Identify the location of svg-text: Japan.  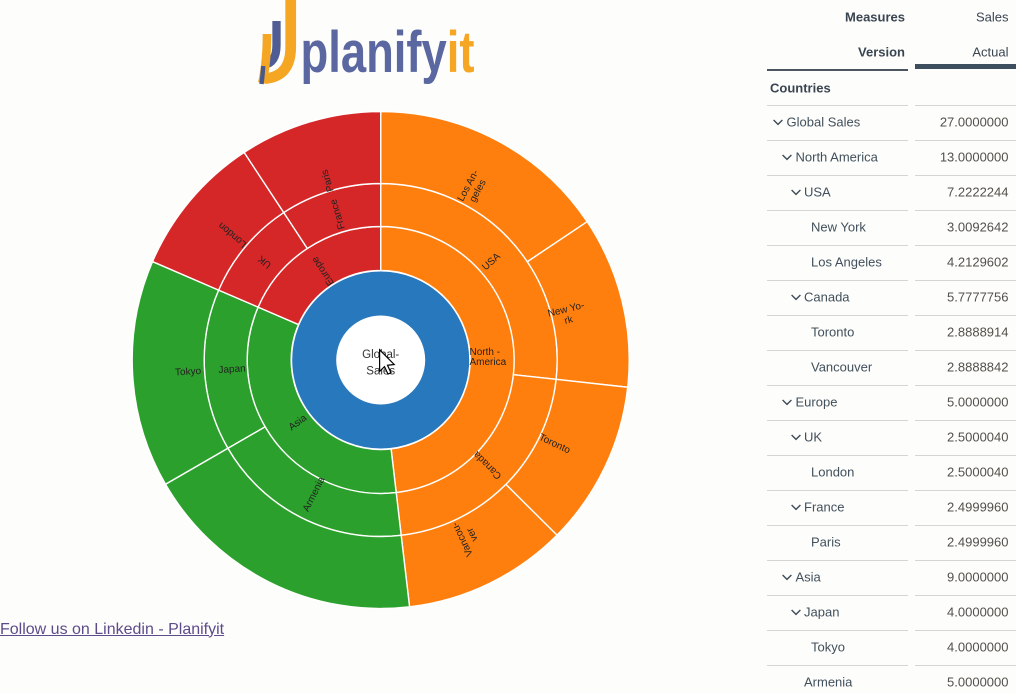
(232, 369).